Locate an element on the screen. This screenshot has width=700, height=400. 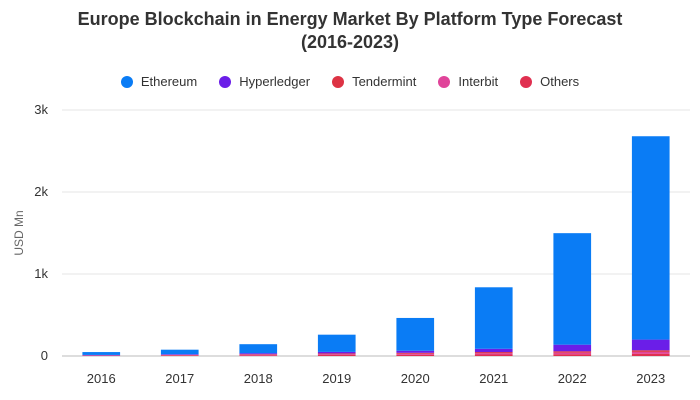
bar-tendermint-2018 is located at coordinates (258, 354).